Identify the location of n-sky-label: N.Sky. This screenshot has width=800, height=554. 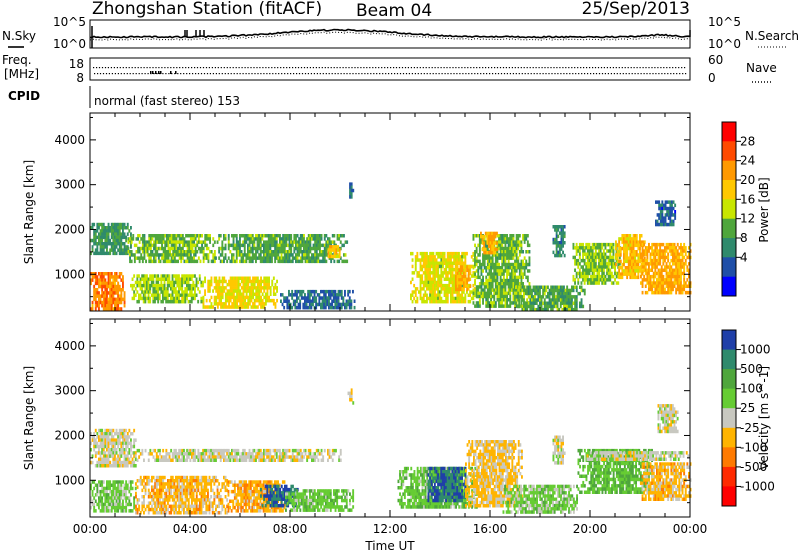
(19, 36).